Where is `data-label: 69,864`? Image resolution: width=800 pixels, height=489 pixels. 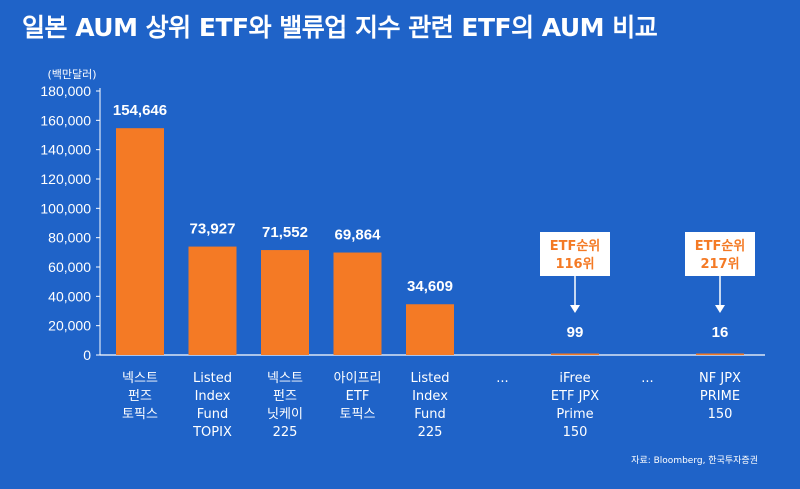 data-label: 69,864 is located at coordinates (358, 235).